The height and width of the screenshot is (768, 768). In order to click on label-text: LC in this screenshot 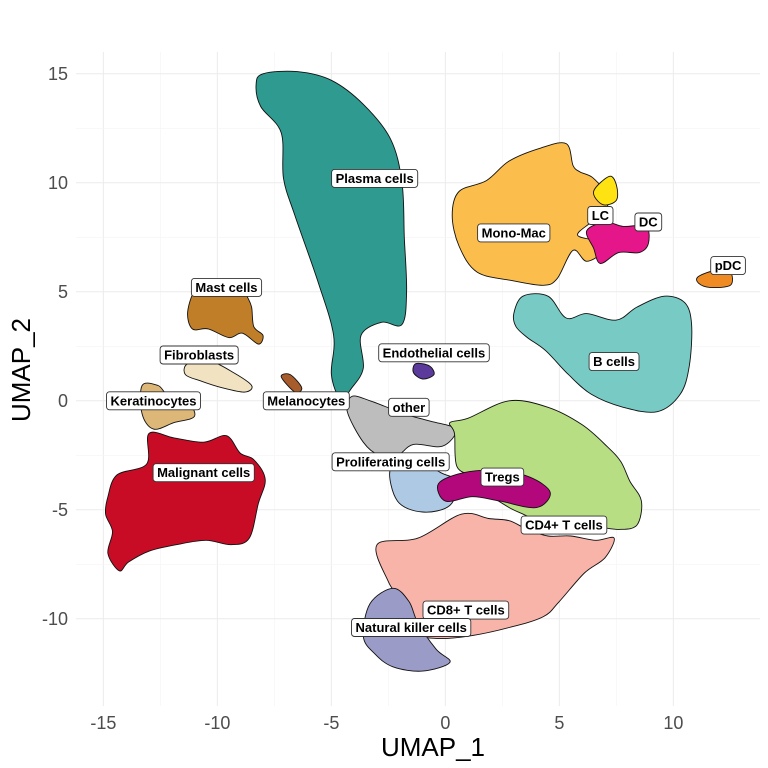, I will do `click(601, 215)`.